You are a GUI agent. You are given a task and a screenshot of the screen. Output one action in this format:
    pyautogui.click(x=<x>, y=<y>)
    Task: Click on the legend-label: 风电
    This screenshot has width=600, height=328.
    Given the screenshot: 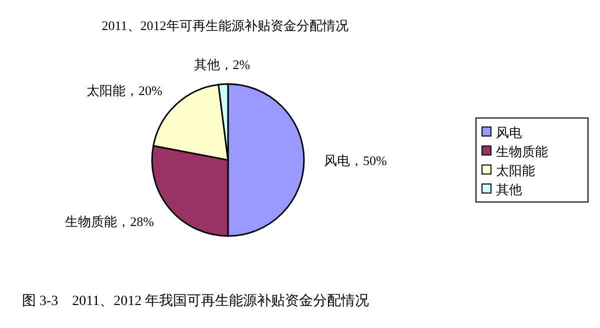 What is the action you would take?
    pyautogui.click(x=509, y=132)
    